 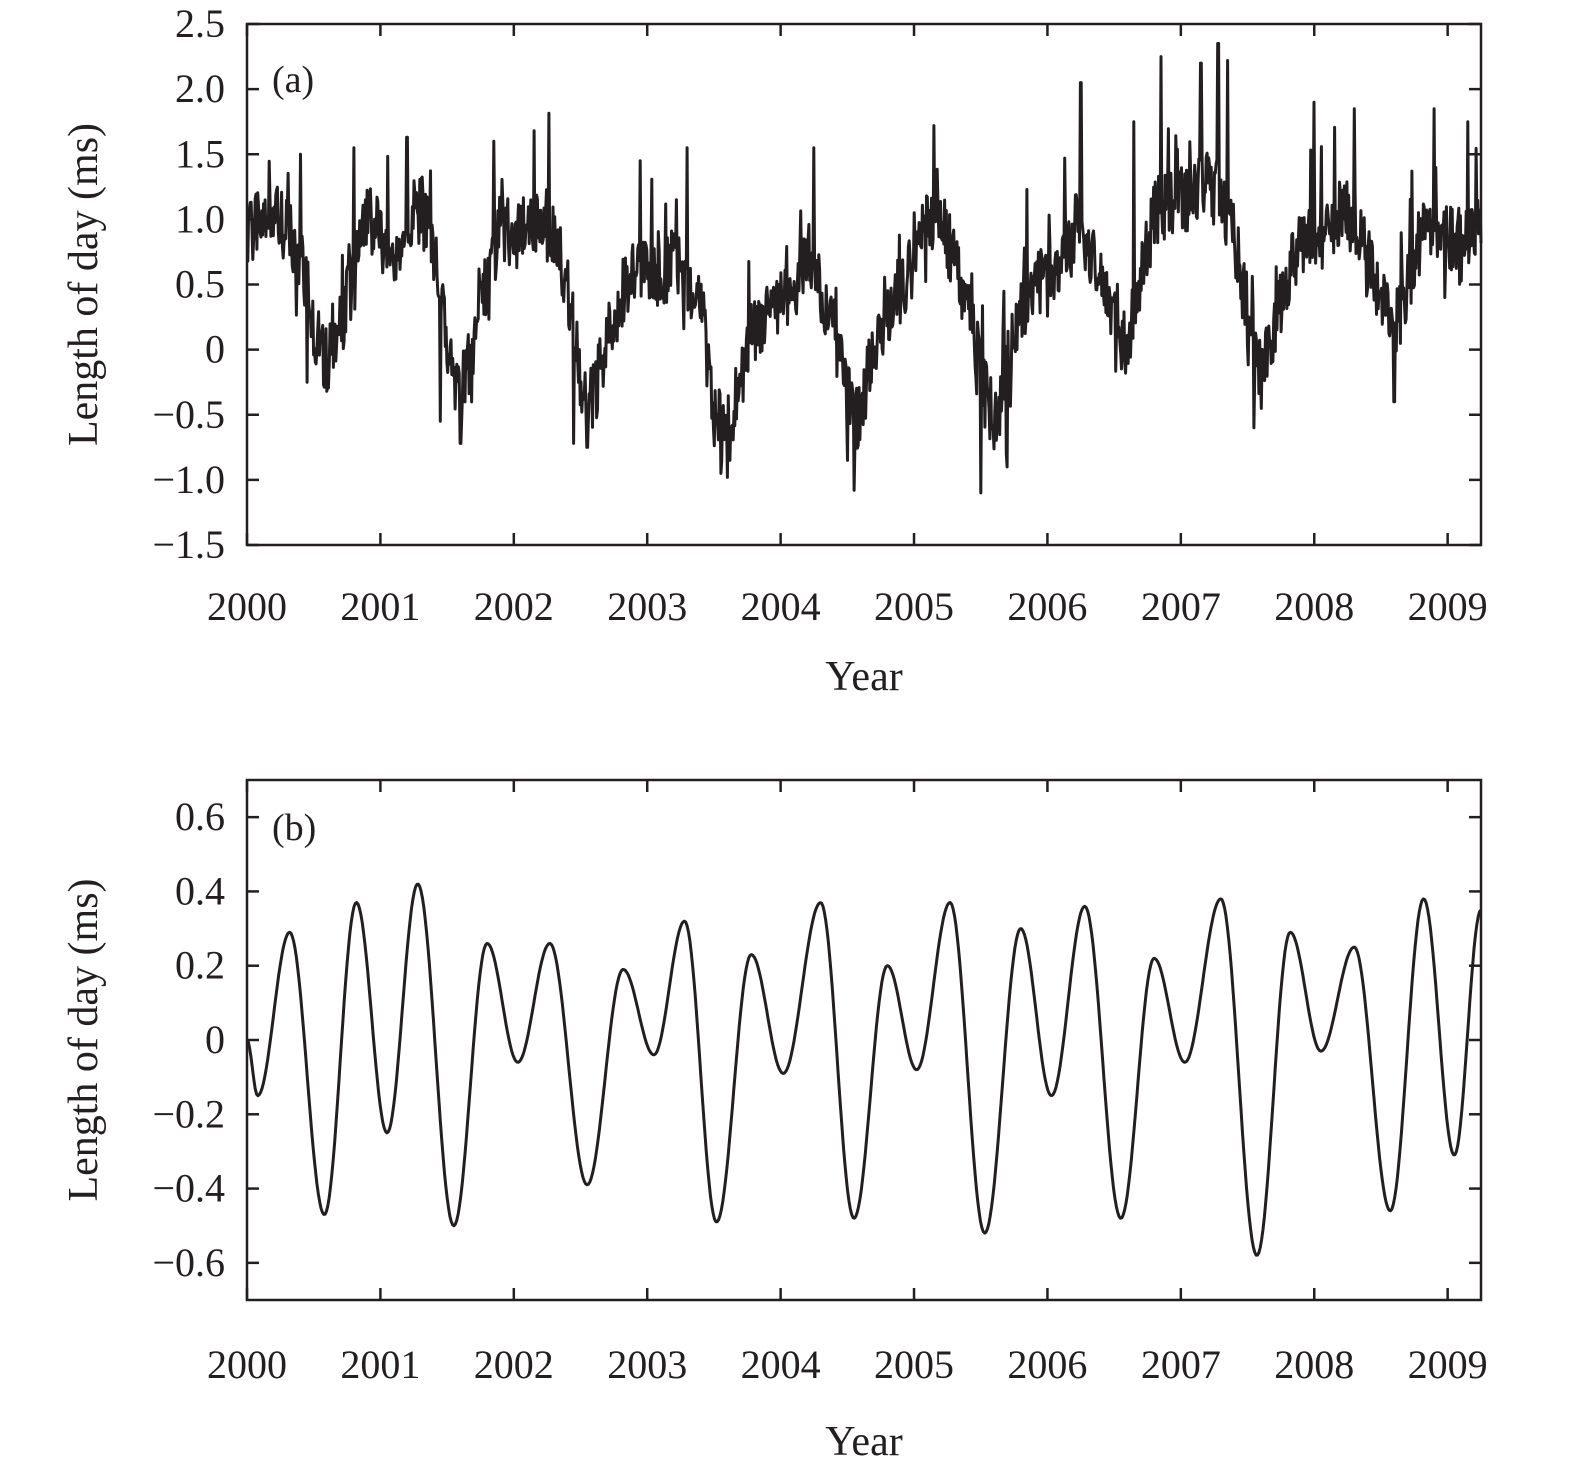 What do you see at coordinates (188, 544) in the screenshot?
I see `y-tick-label: −1.5` at bounding box center [188, 544].